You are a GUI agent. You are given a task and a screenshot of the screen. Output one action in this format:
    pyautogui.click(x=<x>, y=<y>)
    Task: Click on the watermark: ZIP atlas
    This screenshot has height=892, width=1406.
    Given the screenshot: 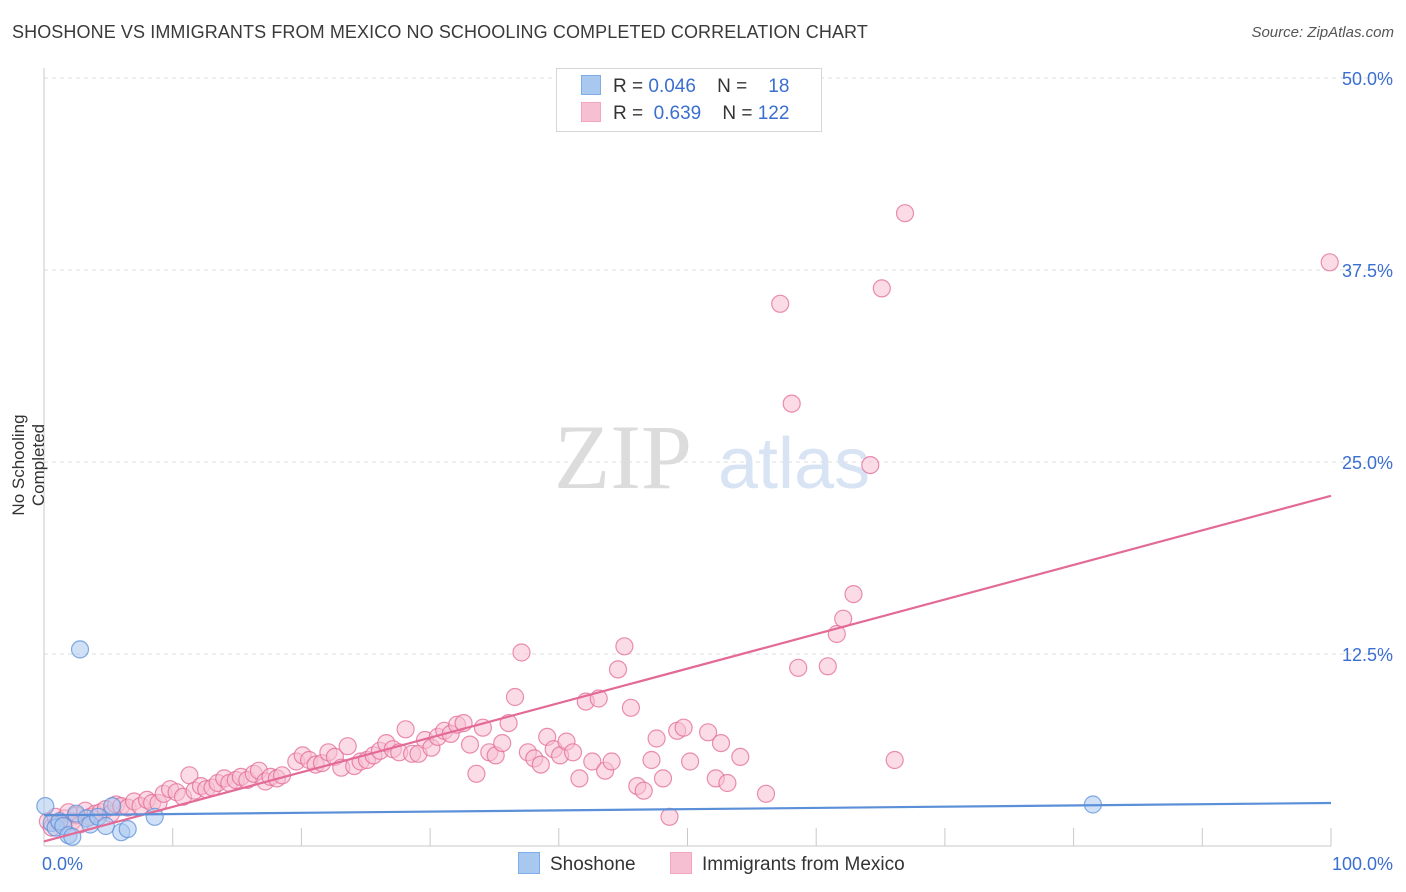 What is the action you would take?
    pyautogui.click(x=712, y=457)
    